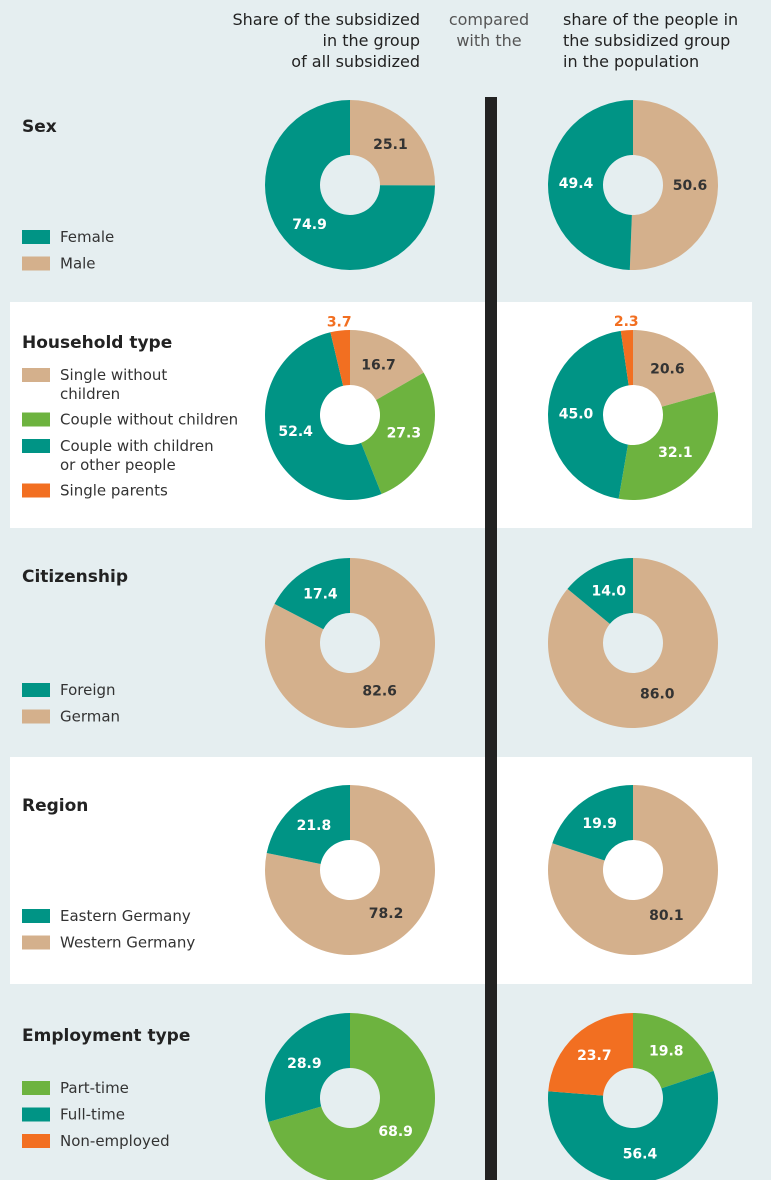 The width and height of the screenshot is (771, 1180). What do you see at coordinates (295, 432) in the screenshot?
I see `value-label: 52.4` at bounding box center [295, 432].